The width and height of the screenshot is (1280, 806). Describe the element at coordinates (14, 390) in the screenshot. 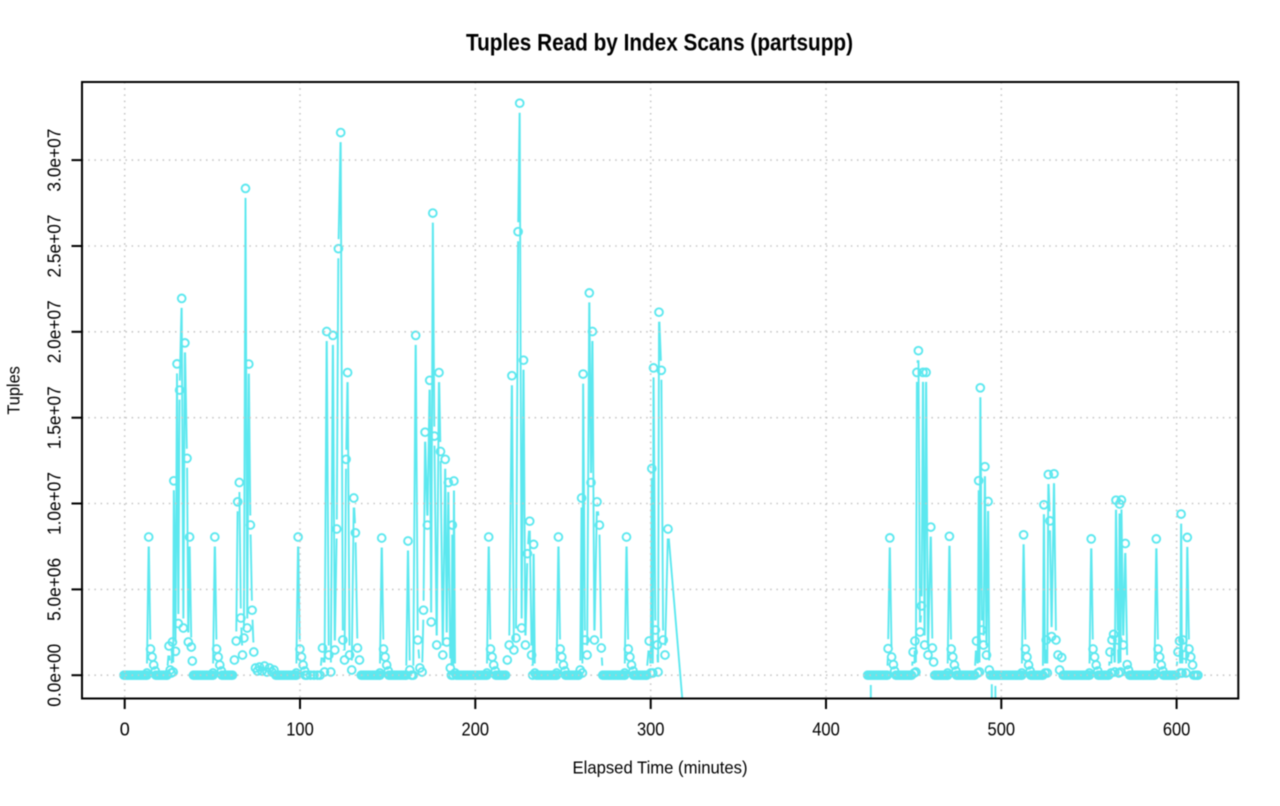

I see `svg-text: Tuples` at that location.